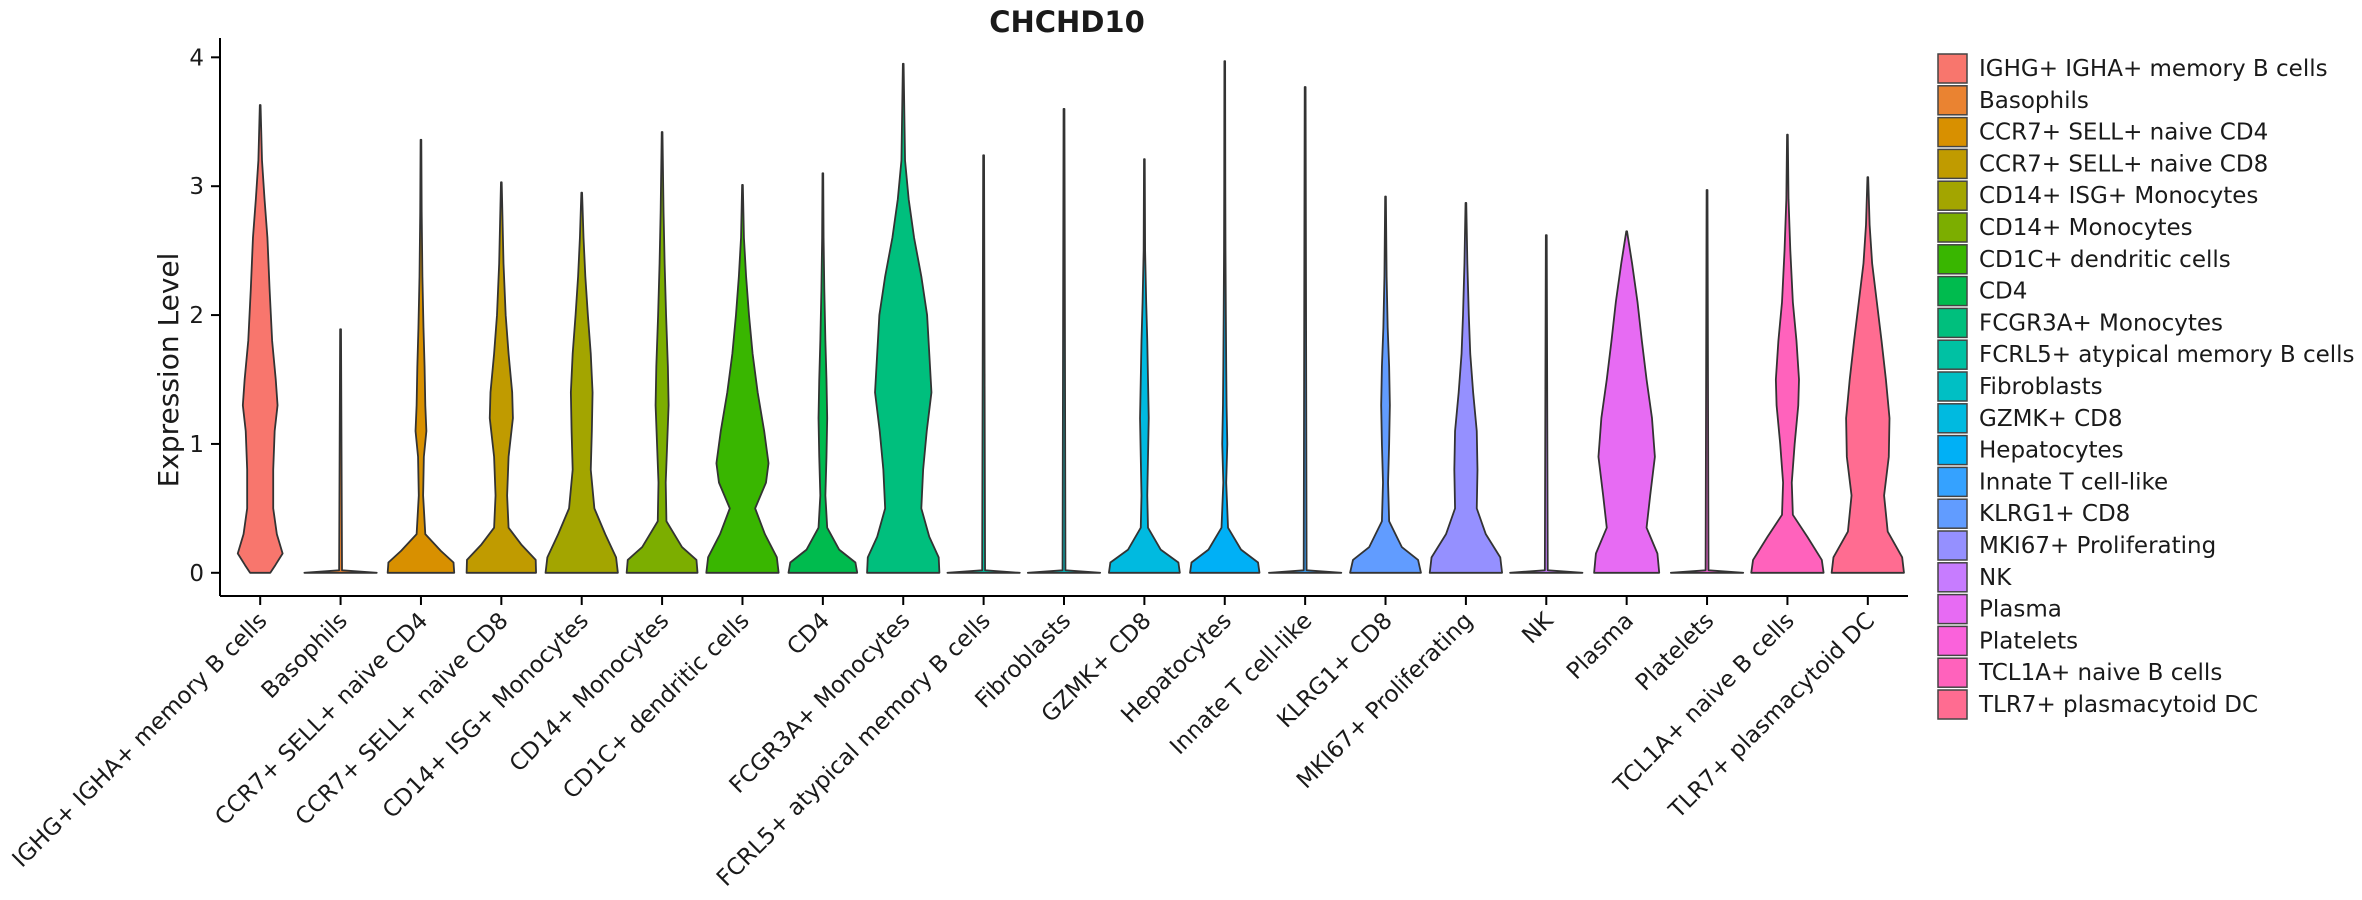 The image size is (2362, 900). Describe the element at coordinates (196, 58) in the screenshot. I see `y-tick-label: 4` at that location.